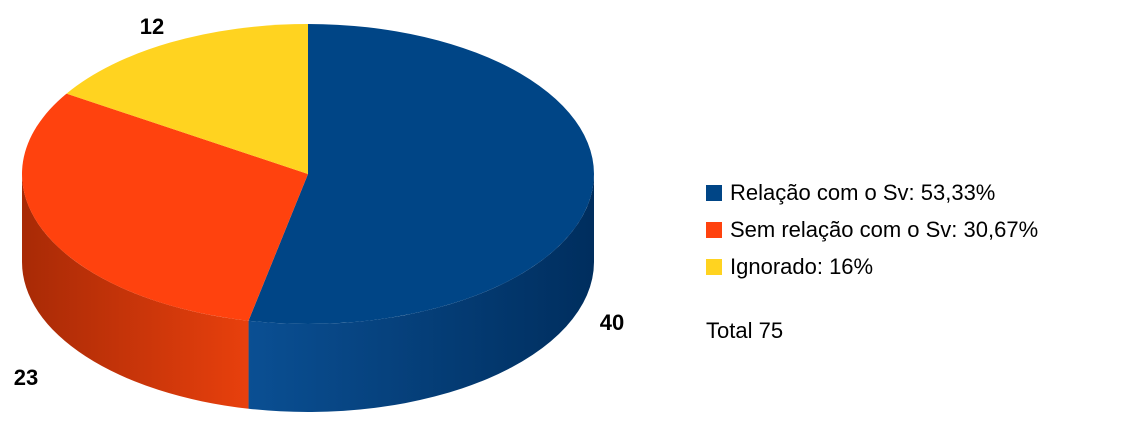 The width and height of the screenshot is (1142, 441). What do you see at coordinates (802, 266) in the screenshot?
I see `legend-label: Ignorado: 16%` at bounding box center [802, 266].